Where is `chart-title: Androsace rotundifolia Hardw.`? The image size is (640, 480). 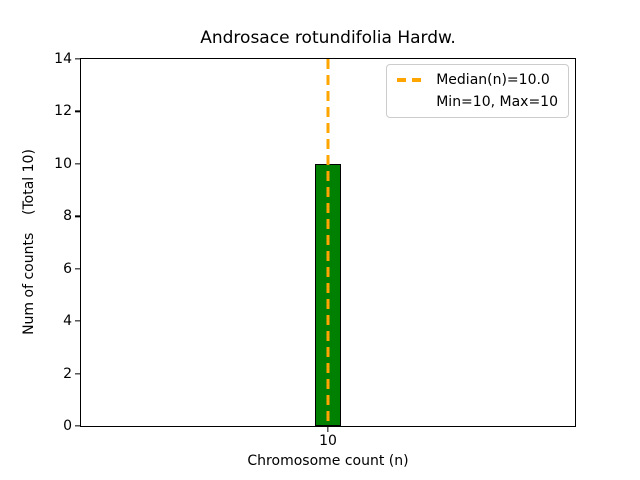
chart-title: Androsace rotundifolia Hardw. is located at coordinates (328, 38).